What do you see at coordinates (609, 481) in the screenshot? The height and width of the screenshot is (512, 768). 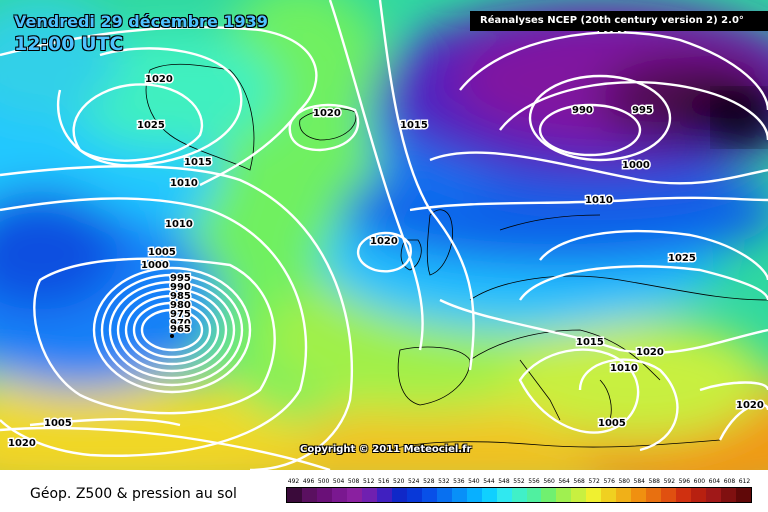 I see `legend-value: 576` at bounding box center [609, 481].